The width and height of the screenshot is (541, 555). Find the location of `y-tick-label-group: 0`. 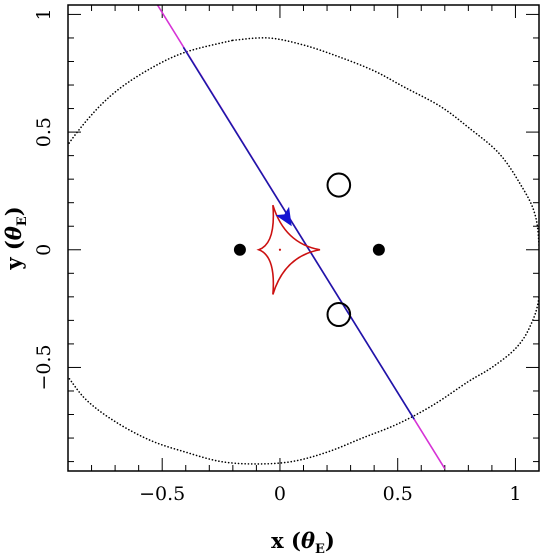

y-tick-label-group: 0 is located at coordinates (44, 250).